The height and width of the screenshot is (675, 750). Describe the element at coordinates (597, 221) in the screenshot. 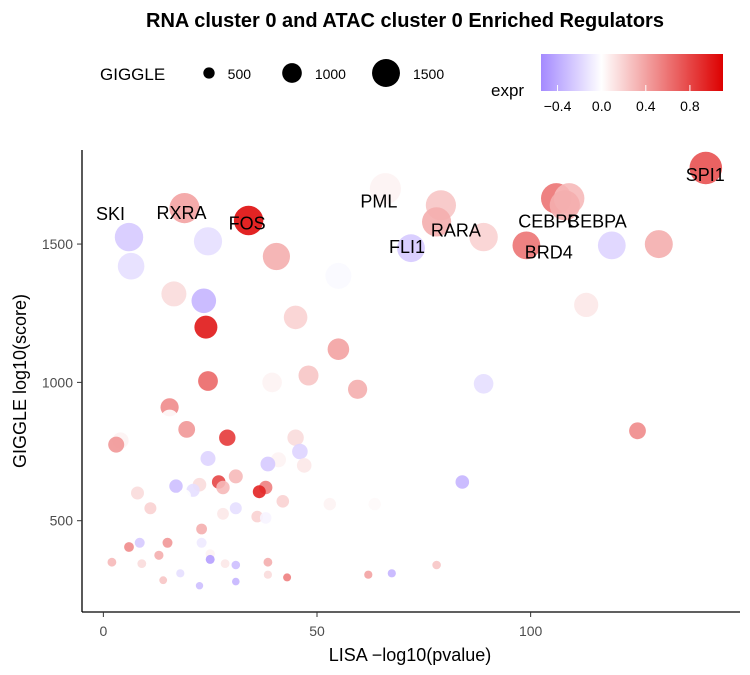

I see `point-label: CEBPA` at that location.